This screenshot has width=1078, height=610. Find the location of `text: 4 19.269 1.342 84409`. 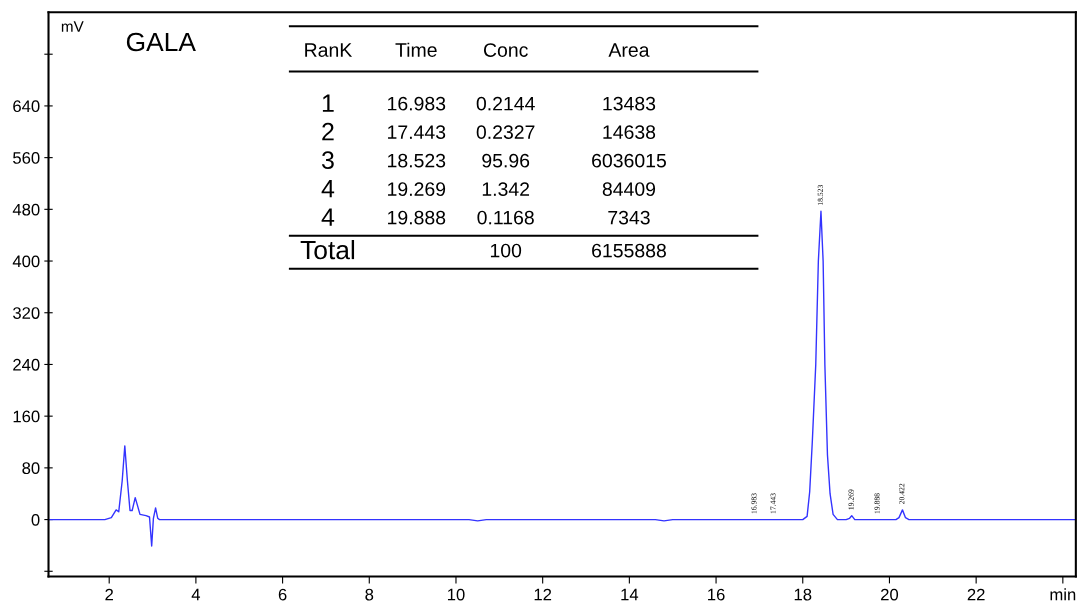

text: 4 19.269 1.342 84409 is located at coordinates (488, 189).